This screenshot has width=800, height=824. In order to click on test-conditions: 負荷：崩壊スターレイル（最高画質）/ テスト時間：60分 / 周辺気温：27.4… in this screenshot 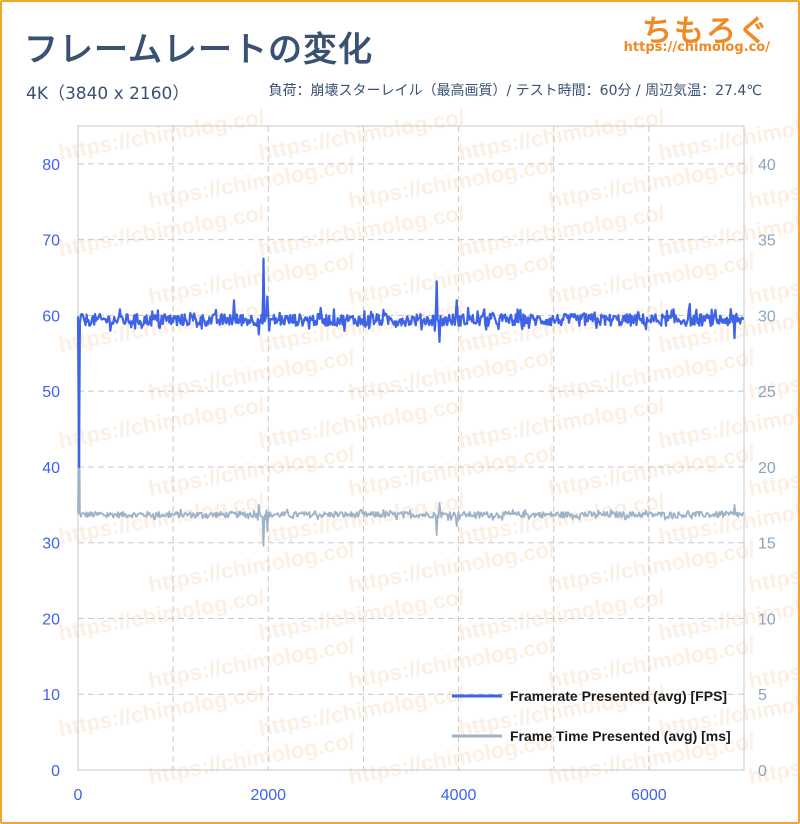, I will do `click(515, 91)`.